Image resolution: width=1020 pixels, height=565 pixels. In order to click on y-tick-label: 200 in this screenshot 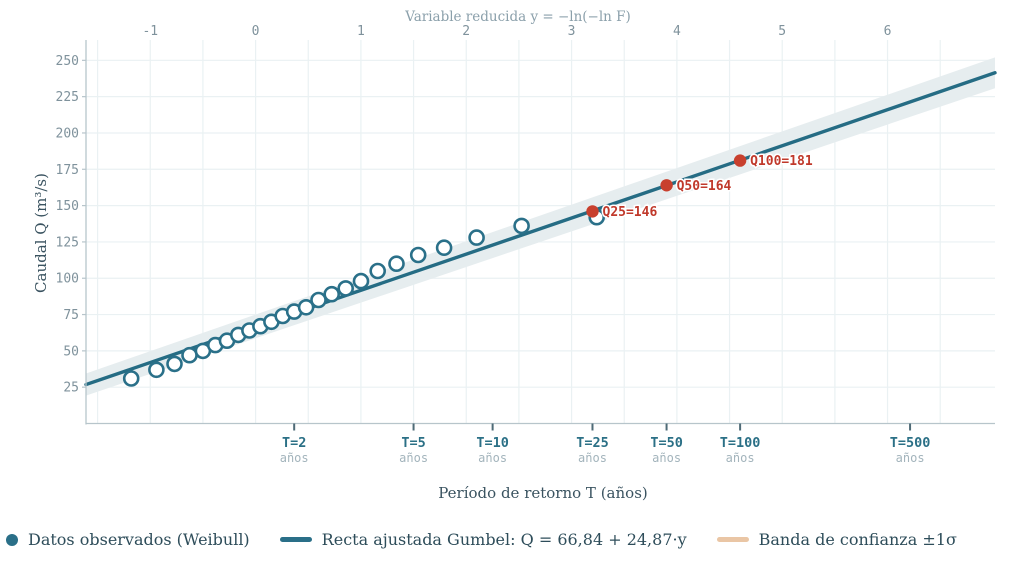, I will do `click(67, 134)`.